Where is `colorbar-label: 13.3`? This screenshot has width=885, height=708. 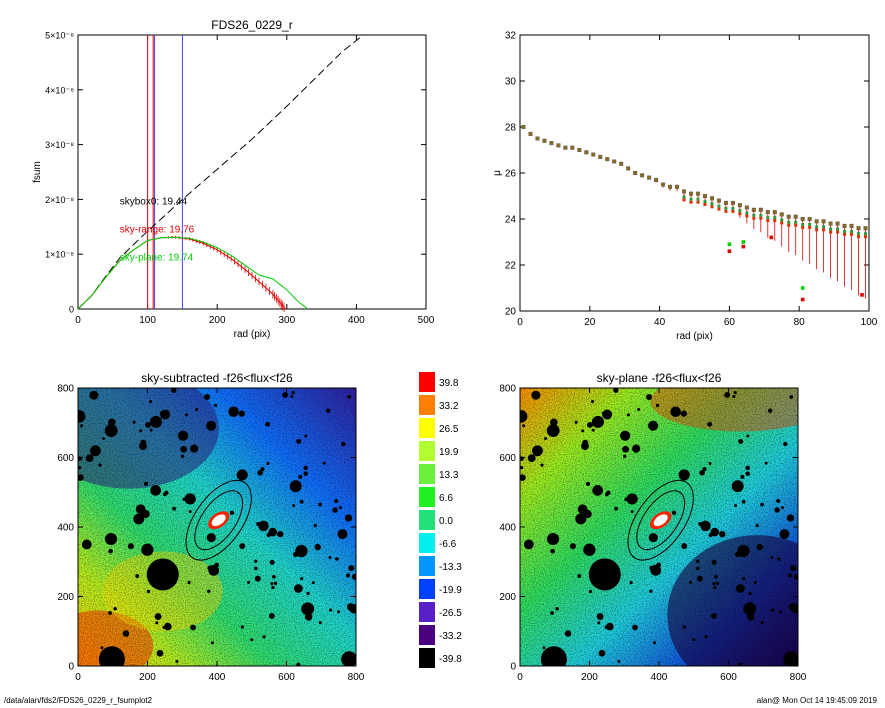 colorbar-label: 13.3 is located at coordinates (449, 475).